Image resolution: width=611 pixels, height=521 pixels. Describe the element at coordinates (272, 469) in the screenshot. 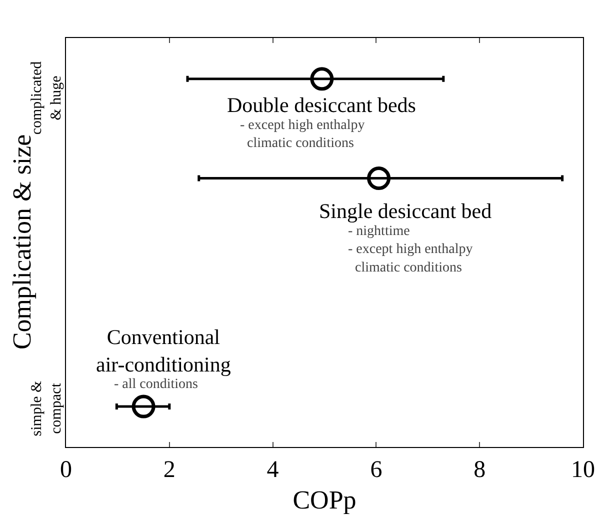

I see `x-tick-label: 4` at that location.